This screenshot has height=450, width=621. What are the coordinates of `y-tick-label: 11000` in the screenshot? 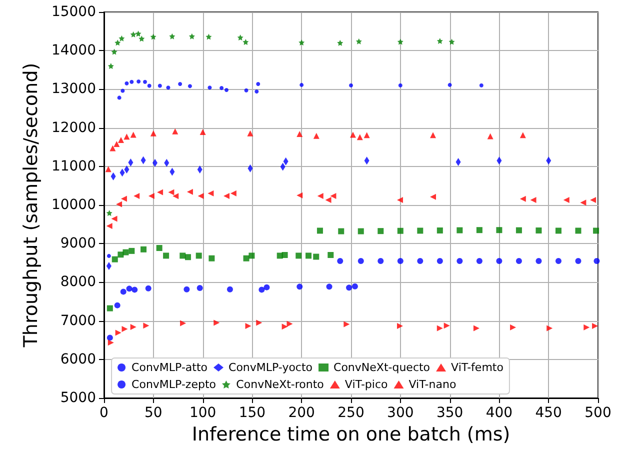 It's located at (73, 166).